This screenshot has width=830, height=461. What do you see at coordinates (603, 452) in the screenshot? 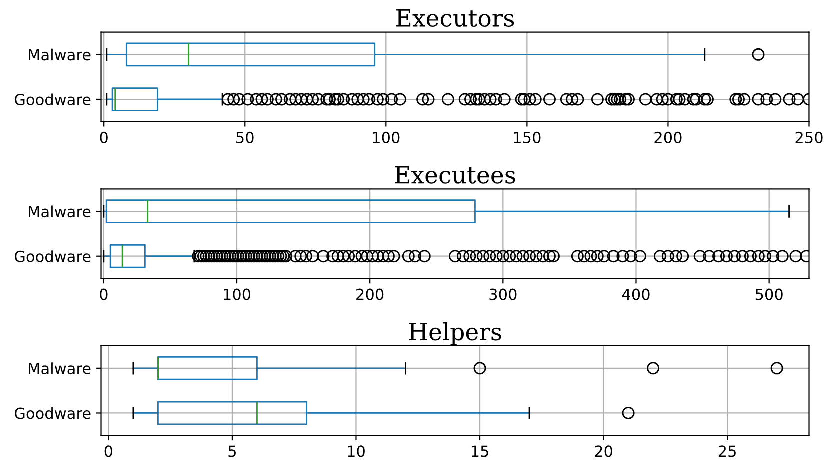
I see `x-tick-label: 20` at bounding box center [603, 452].